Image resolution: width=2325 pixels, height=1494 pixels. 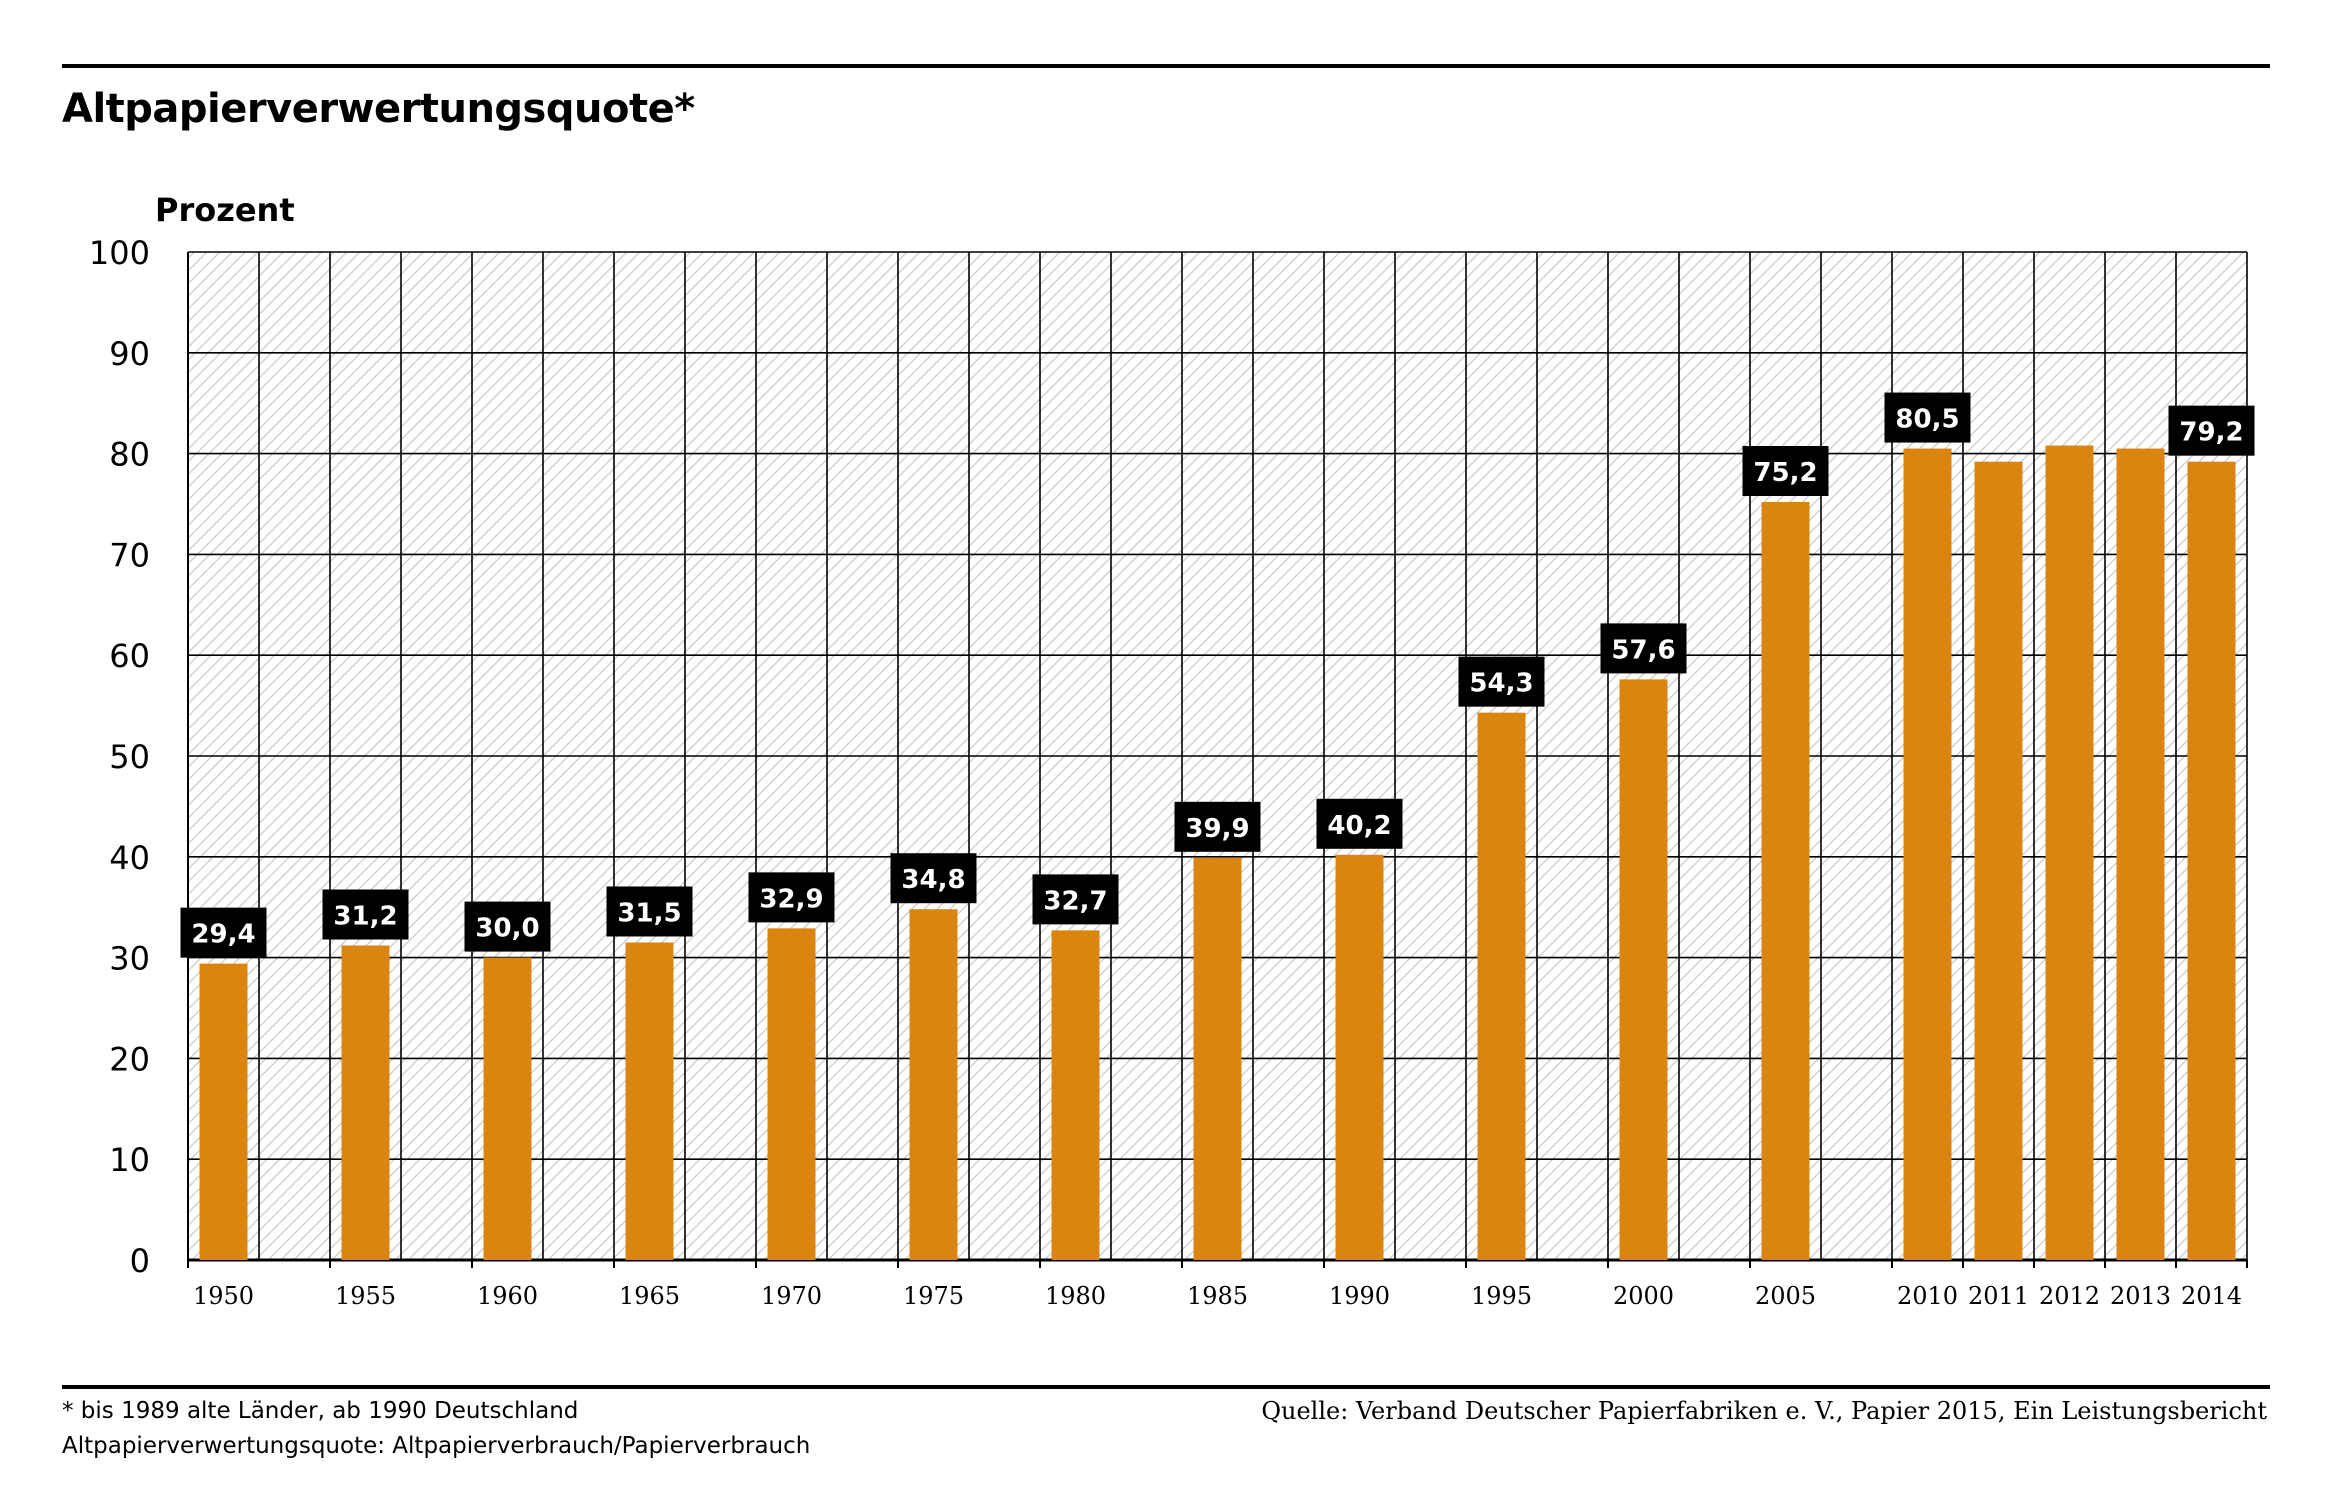 I want to click on x-tick-label: 1975, so click(x=933, y=1296).